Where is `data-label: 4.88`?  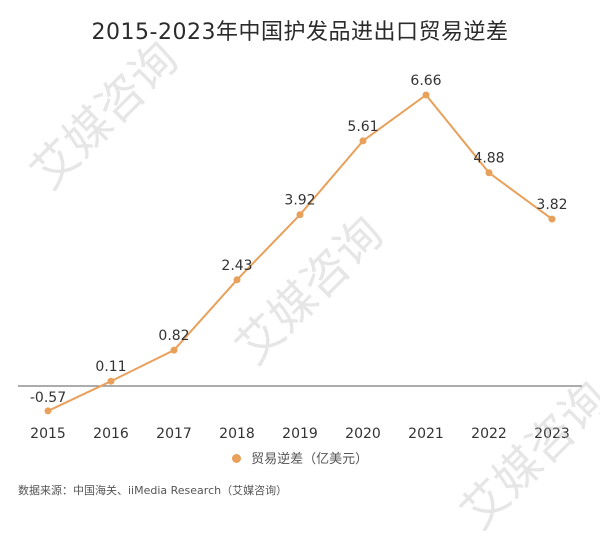 data-label: 4.88 is located at coordinates (488, 159).